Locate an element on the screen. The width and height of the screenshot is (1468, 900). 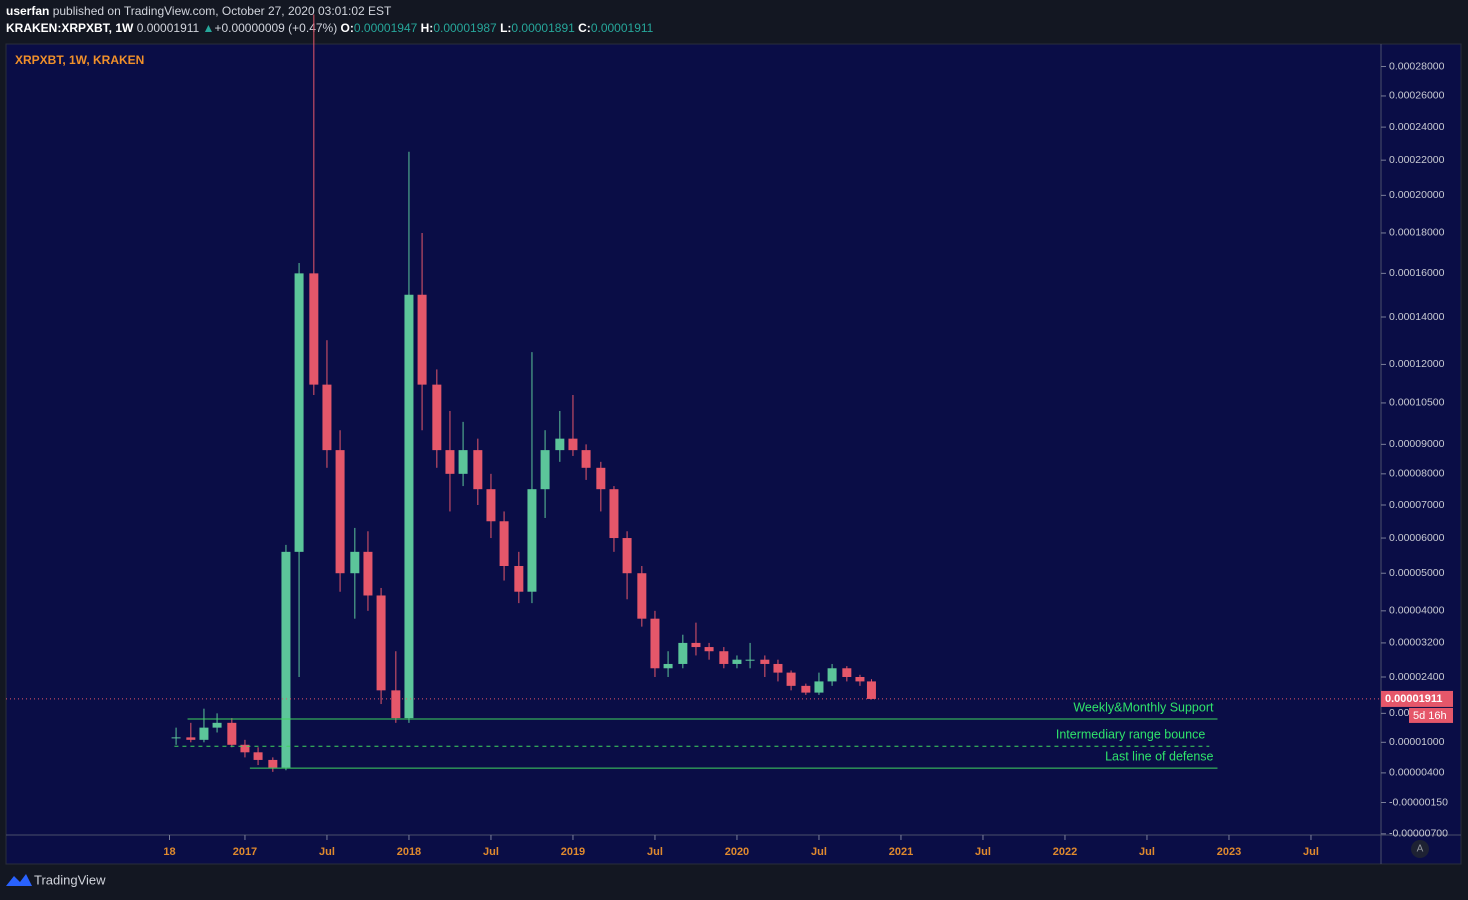
y-tick-label: 0.00012000 is located at coordinates (1417, 364).